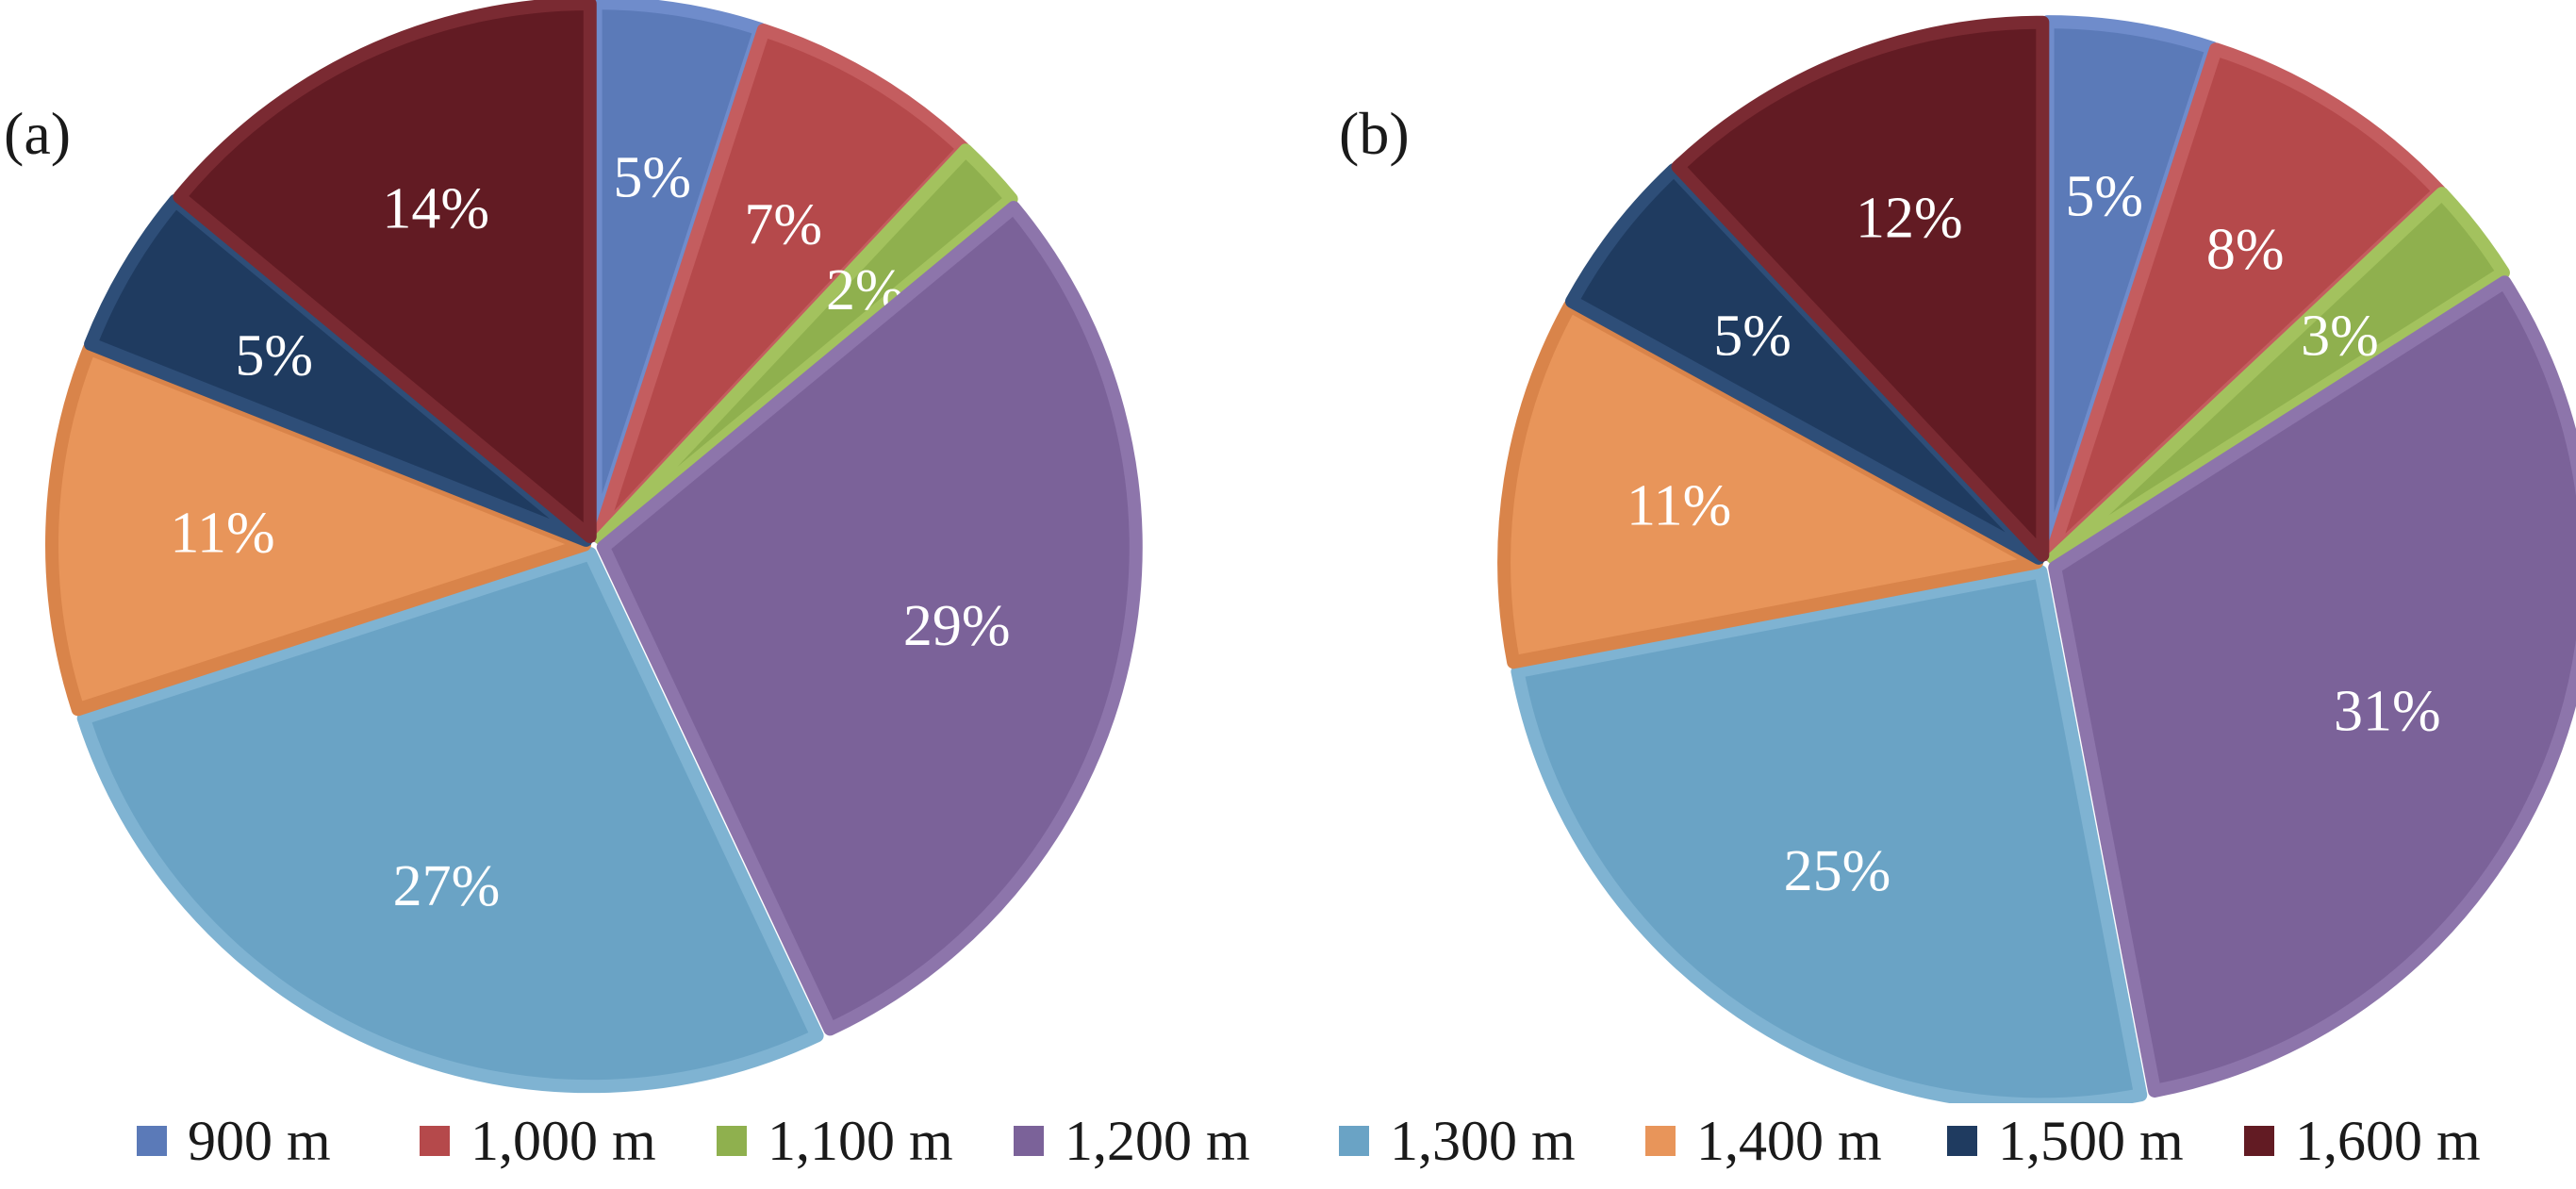 The height and width of the screenshot is (1189, 2576). What do you see at coordinates (447, 886) in the screenshot?
I see `pie-a-label-1300m: 27%` at bounding box center [447, 886].